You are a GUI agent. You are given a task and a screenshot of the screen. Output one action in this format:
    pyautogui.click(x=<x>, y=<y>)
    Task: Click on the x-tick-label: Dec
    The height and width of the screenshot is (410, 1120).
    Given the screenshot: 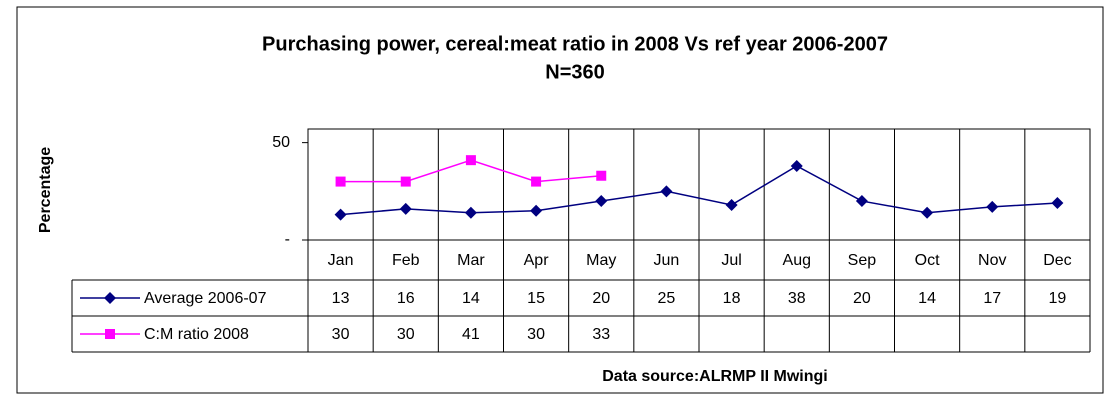 What is the action you would take?
    pyautogui.click(x=1057, y=260)
    